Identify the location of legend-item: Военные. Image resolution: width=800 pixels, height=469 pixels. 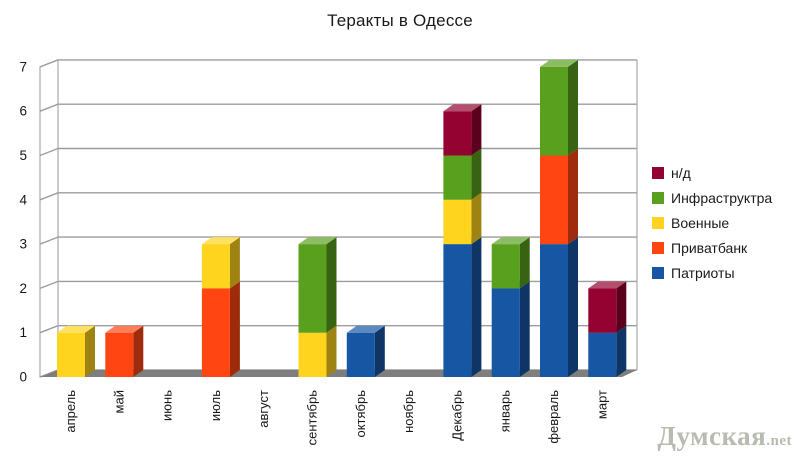
(712, 222).